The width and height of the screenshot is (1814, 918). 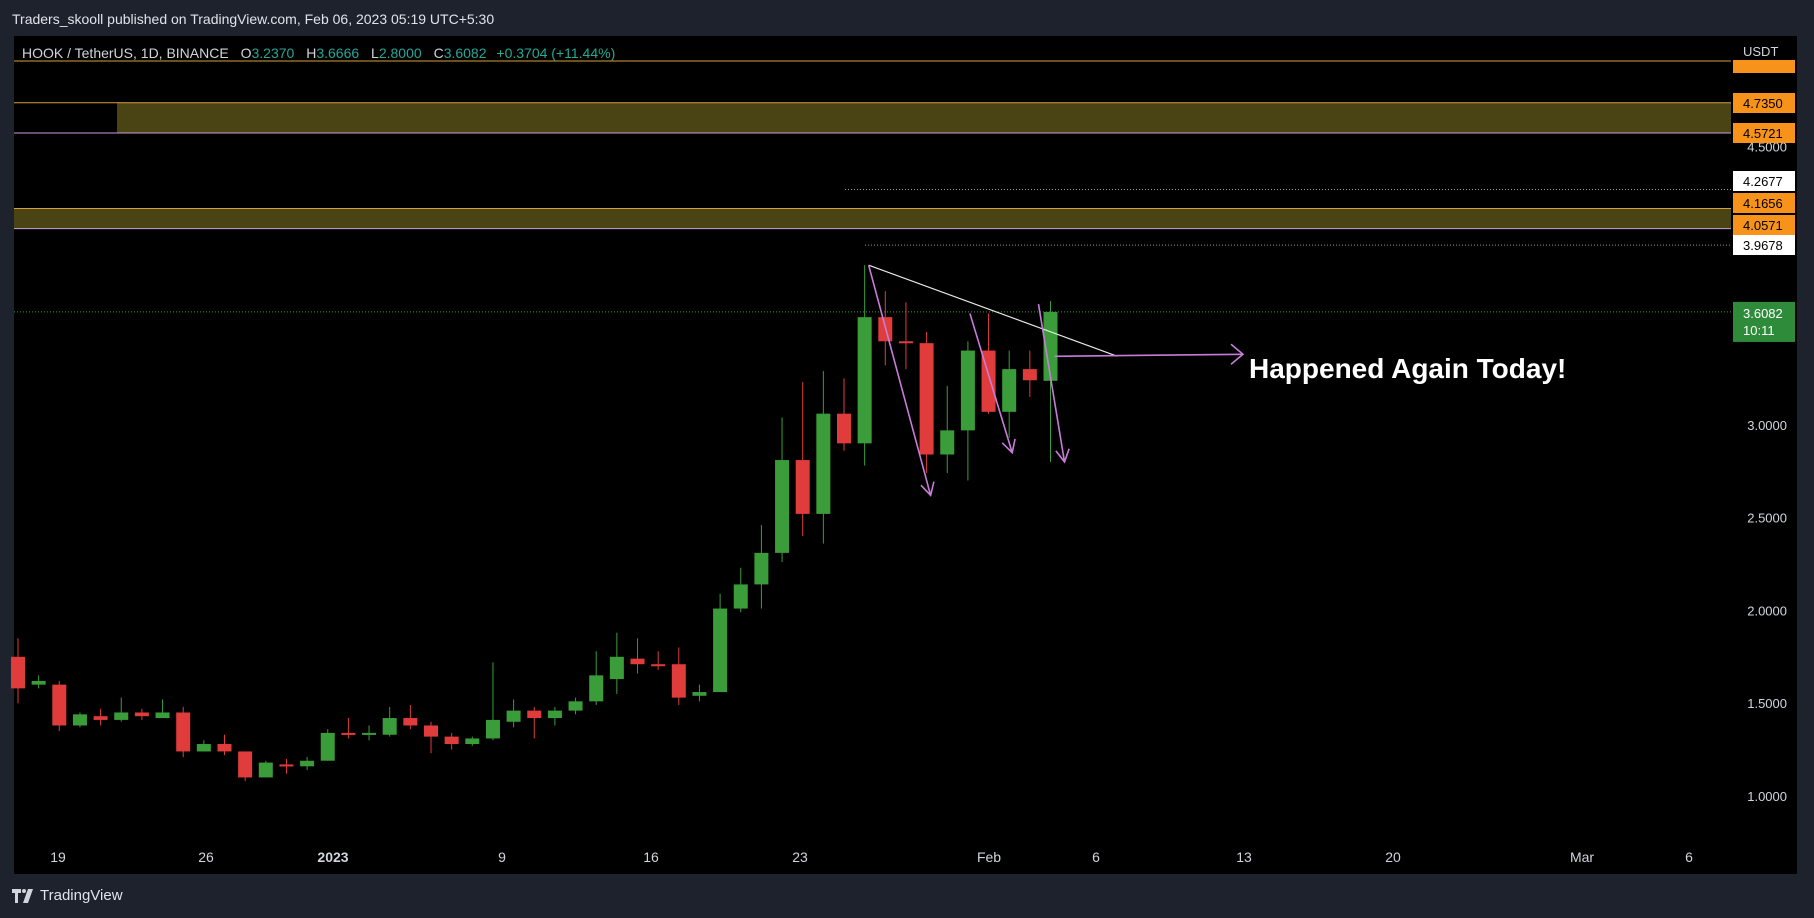 What do you see at coordinates (332, 857) in the screenshot?
I see `x-tick-label: 2023` at bounding box center [332, 857].